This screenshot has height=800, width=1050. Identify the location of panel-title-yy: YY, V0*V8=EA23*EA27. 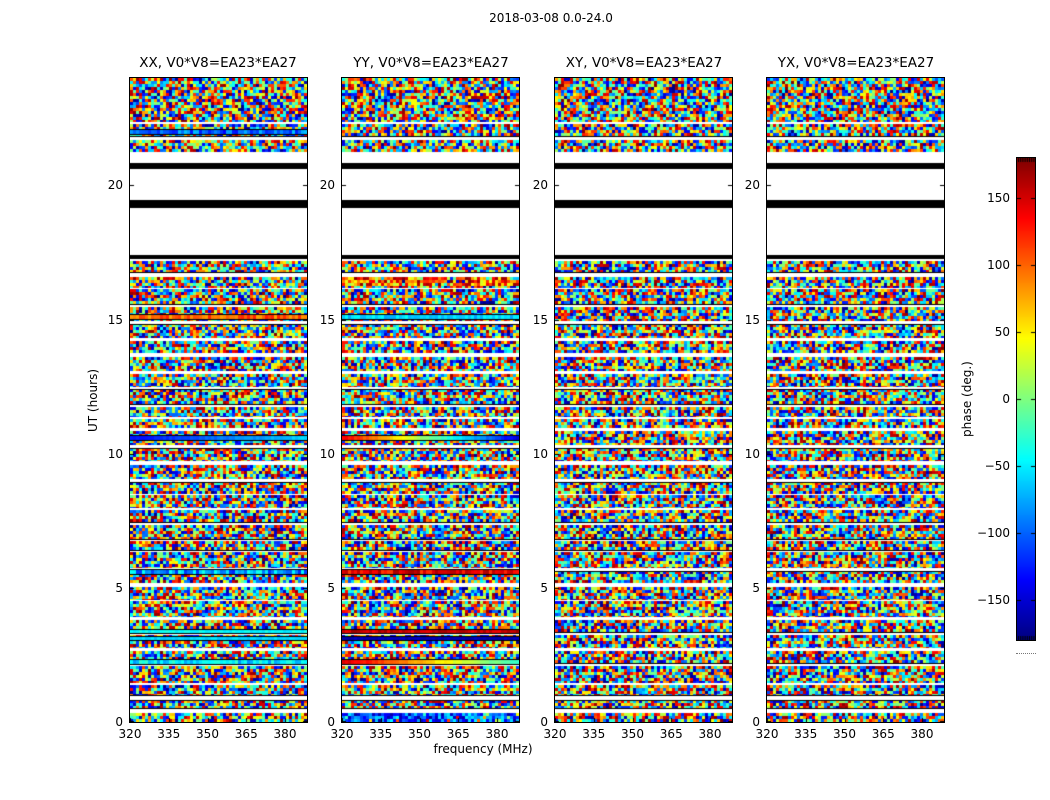
(431, 63).